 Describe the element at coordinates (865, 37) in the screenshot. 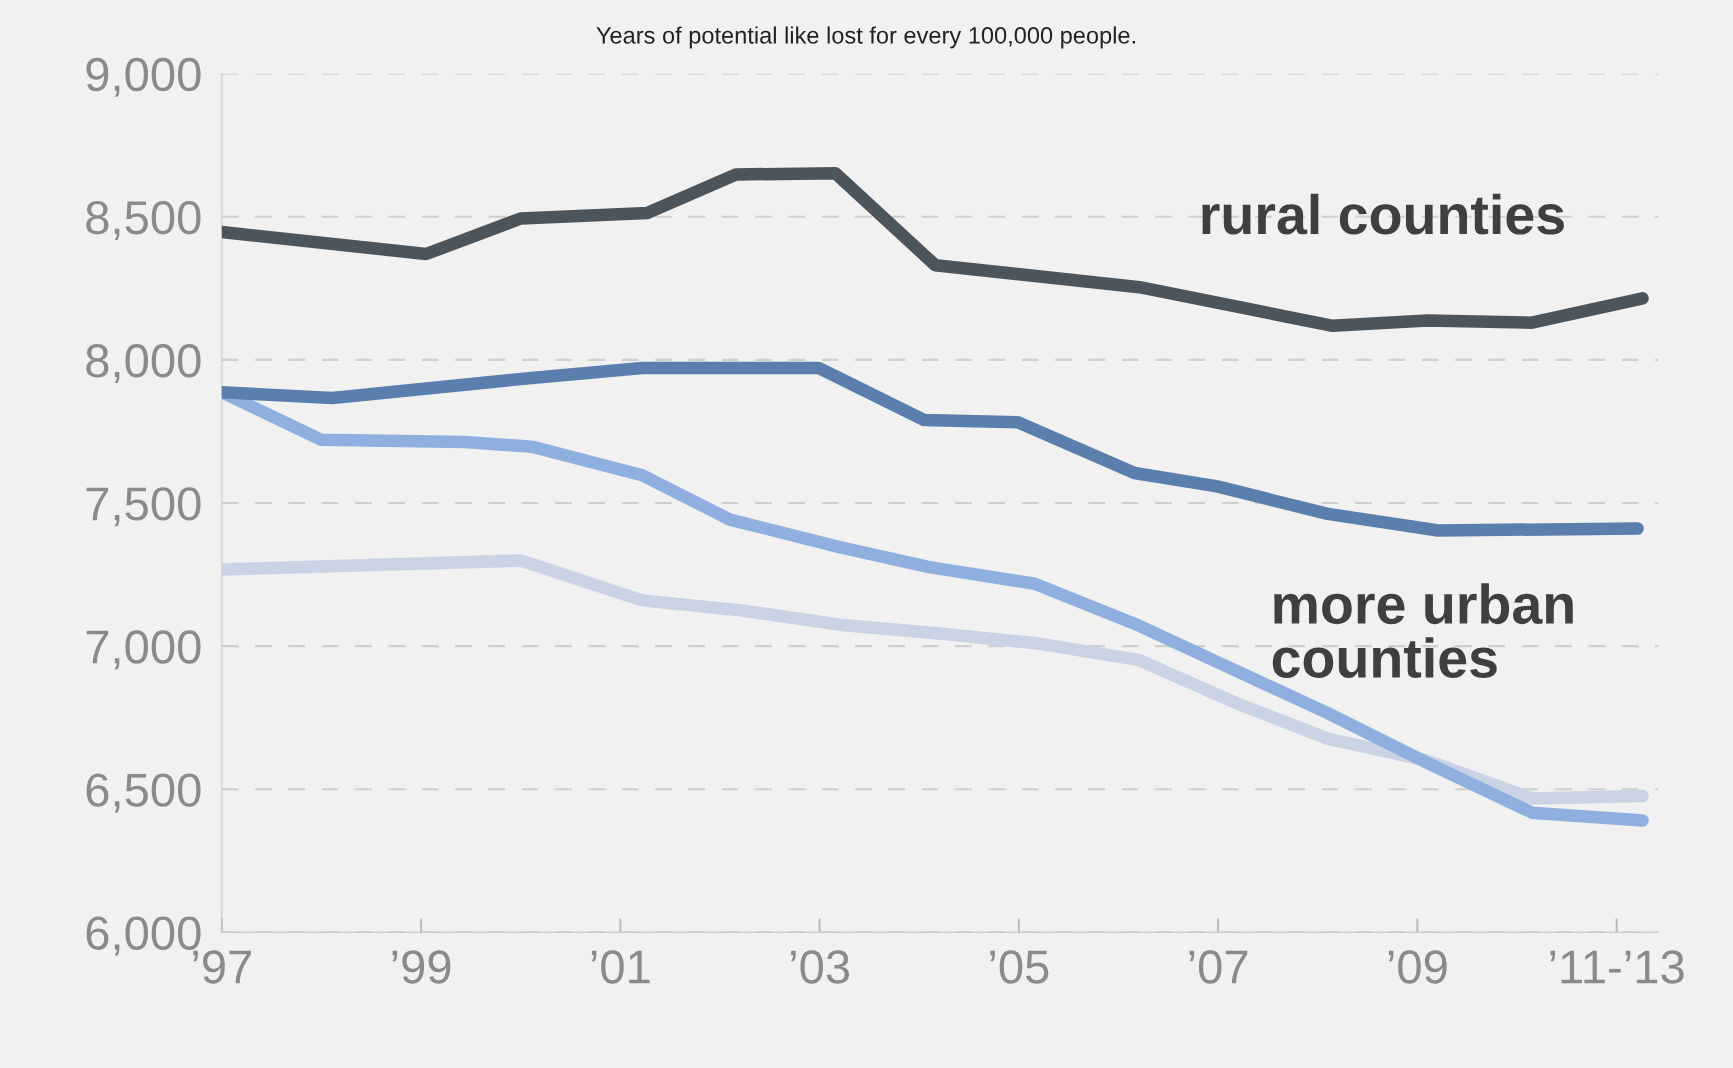

I see `chart-title: Years of potential like lost for every 100,000 people.` at that location.